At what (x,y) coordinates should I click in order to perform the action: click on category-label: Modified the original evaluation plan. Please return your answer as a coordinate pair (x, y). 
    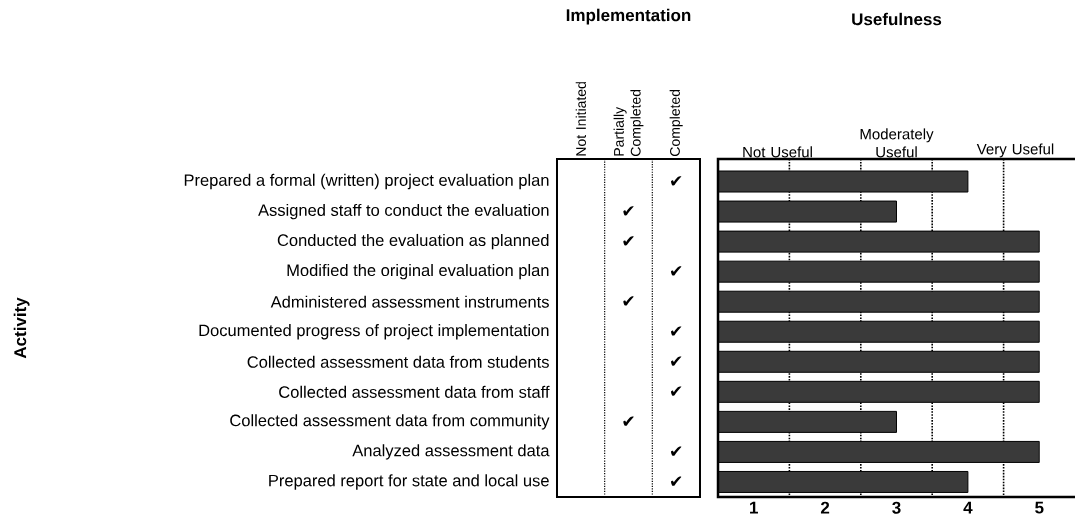
    Looking at the image, I should click on (418, 271).